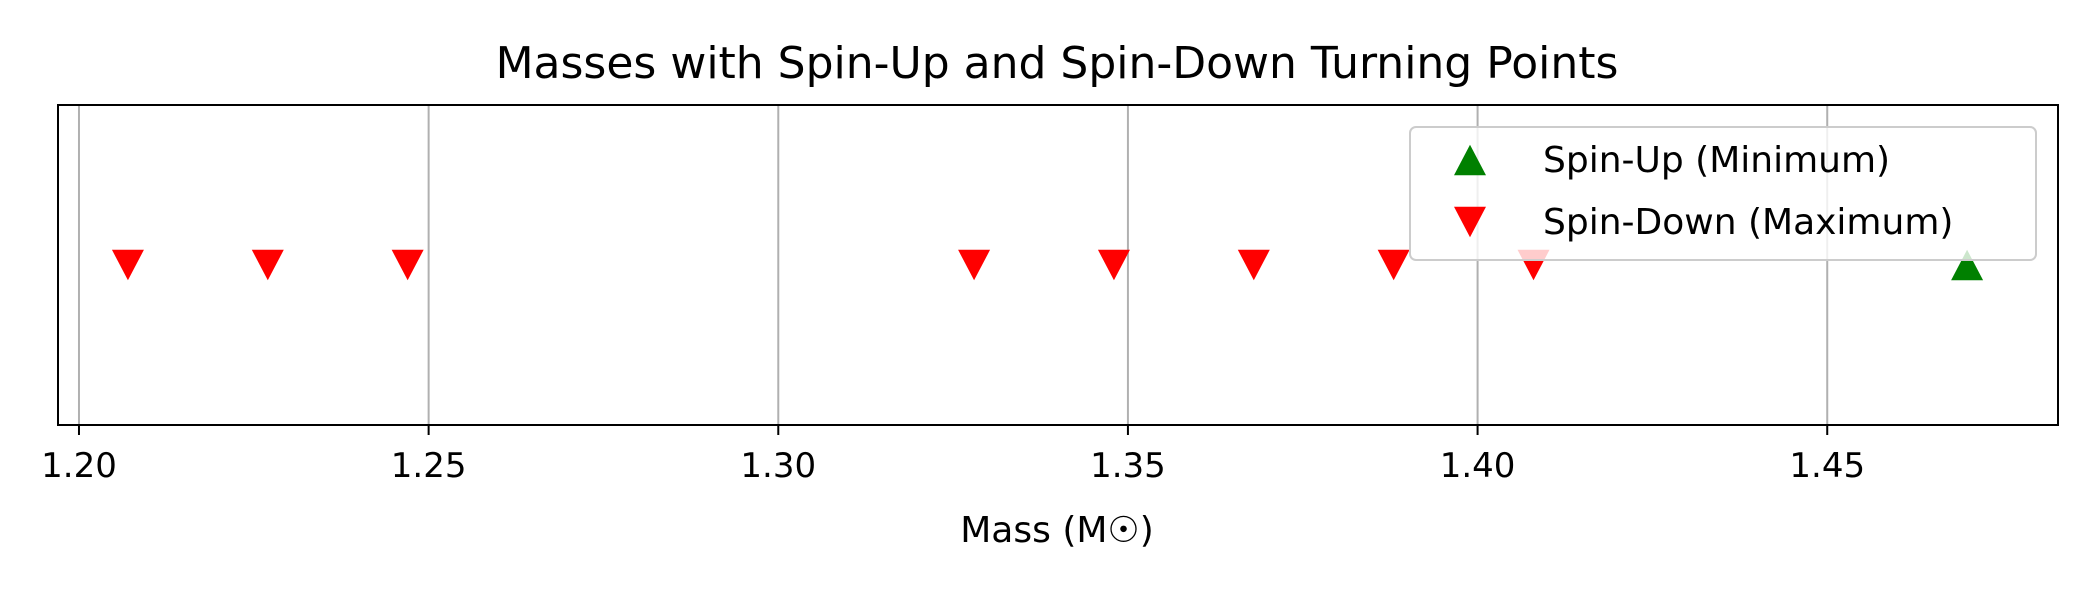 The width and height of the screenshot is (2100, 600). What do you see at coordinates (1716, 160) in the screenshot?
I see `legend-label-spin-up: Spin-Up (Minimum)` at bounding box center [1716, 160].